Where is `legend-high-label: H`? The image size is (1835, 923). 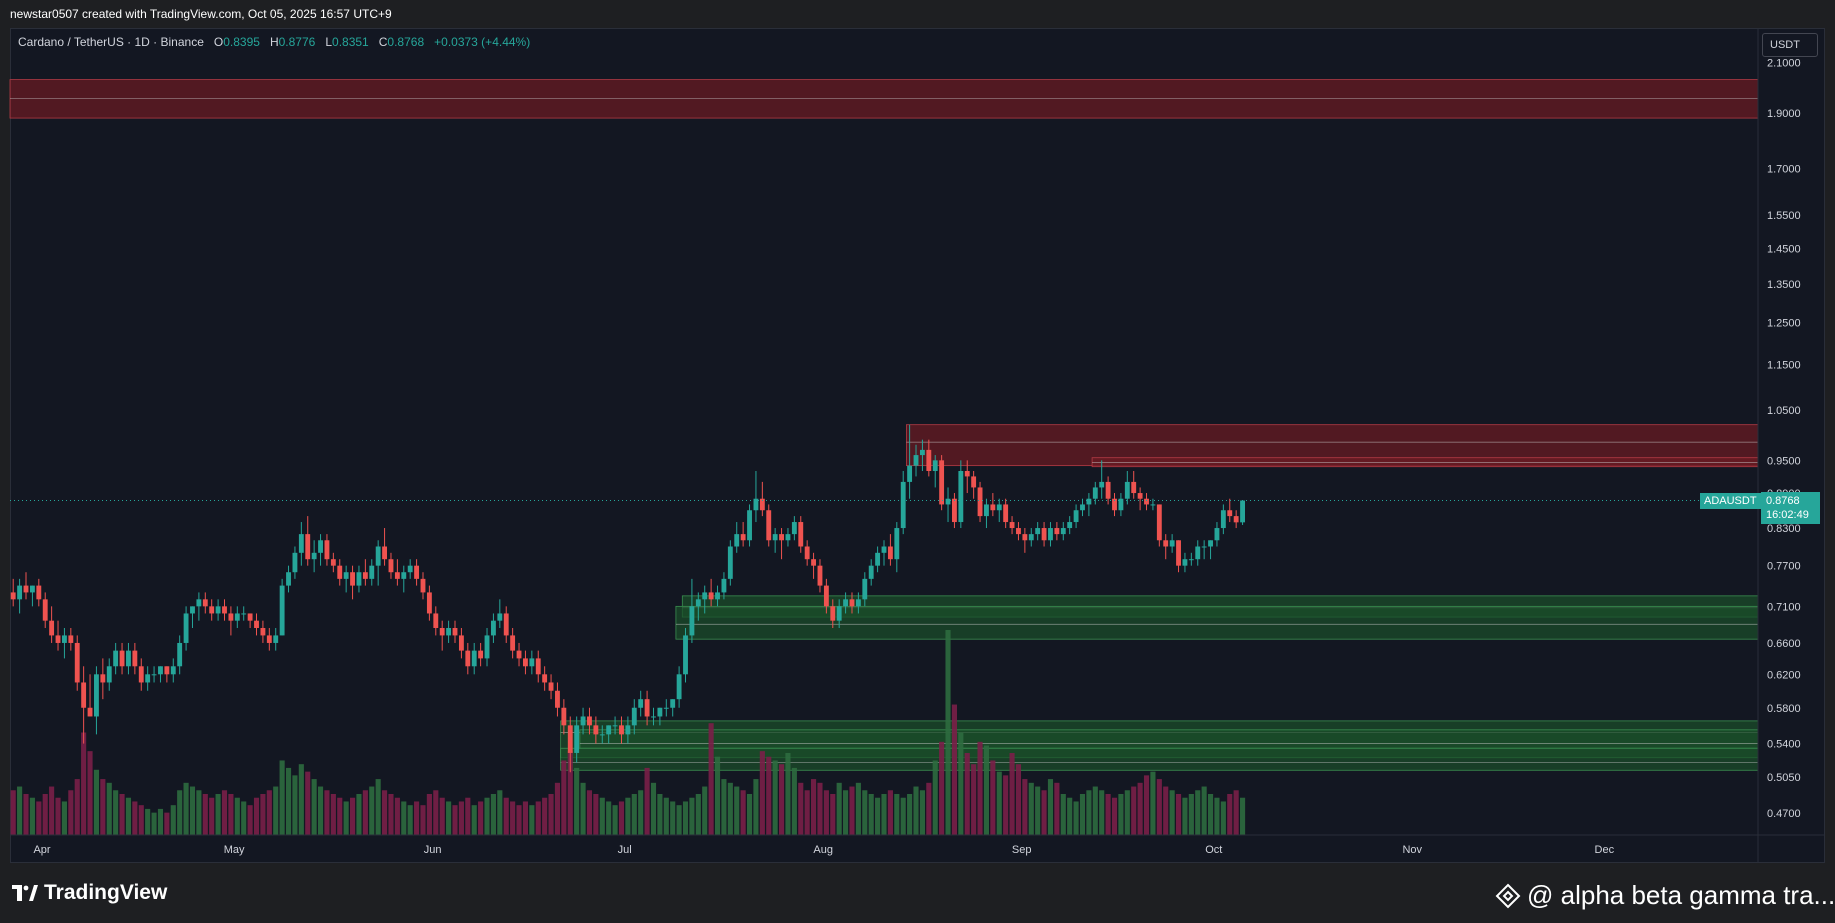 legend-high-label: H is located at coordinates (274, 42).